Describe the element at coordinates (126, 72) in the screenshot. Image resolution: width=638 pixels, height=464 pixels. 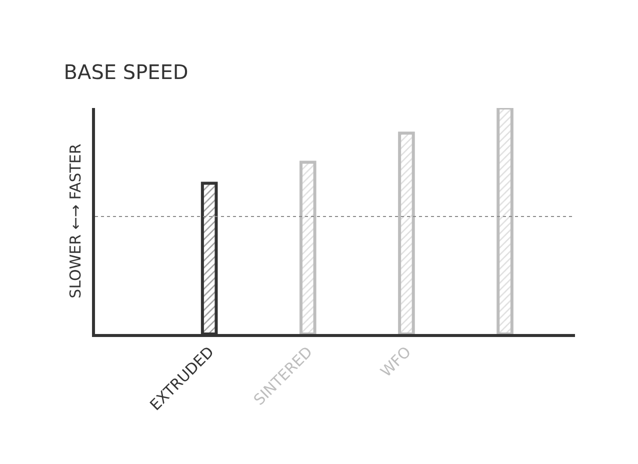
I see `chart-title: BASE SPEED` at that location.